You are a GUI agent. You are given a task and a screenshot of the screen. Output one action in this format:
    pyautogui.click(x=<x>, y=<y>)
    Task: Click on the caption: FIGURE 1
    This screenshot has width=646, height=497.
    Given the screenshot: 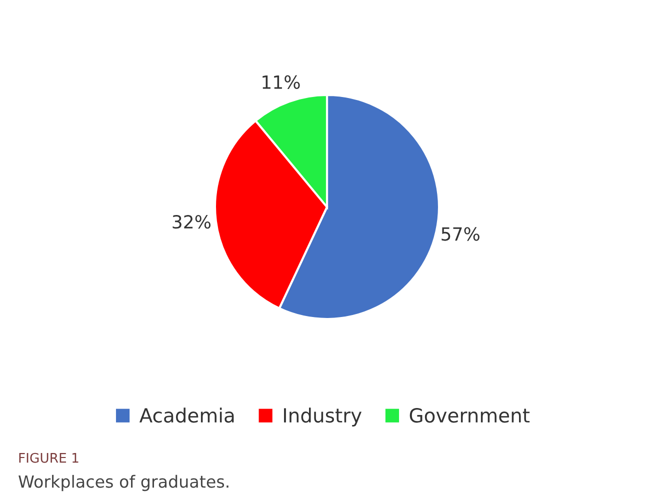 What is the action you would take?
    pyautogui.click(x=48, y=457)
    